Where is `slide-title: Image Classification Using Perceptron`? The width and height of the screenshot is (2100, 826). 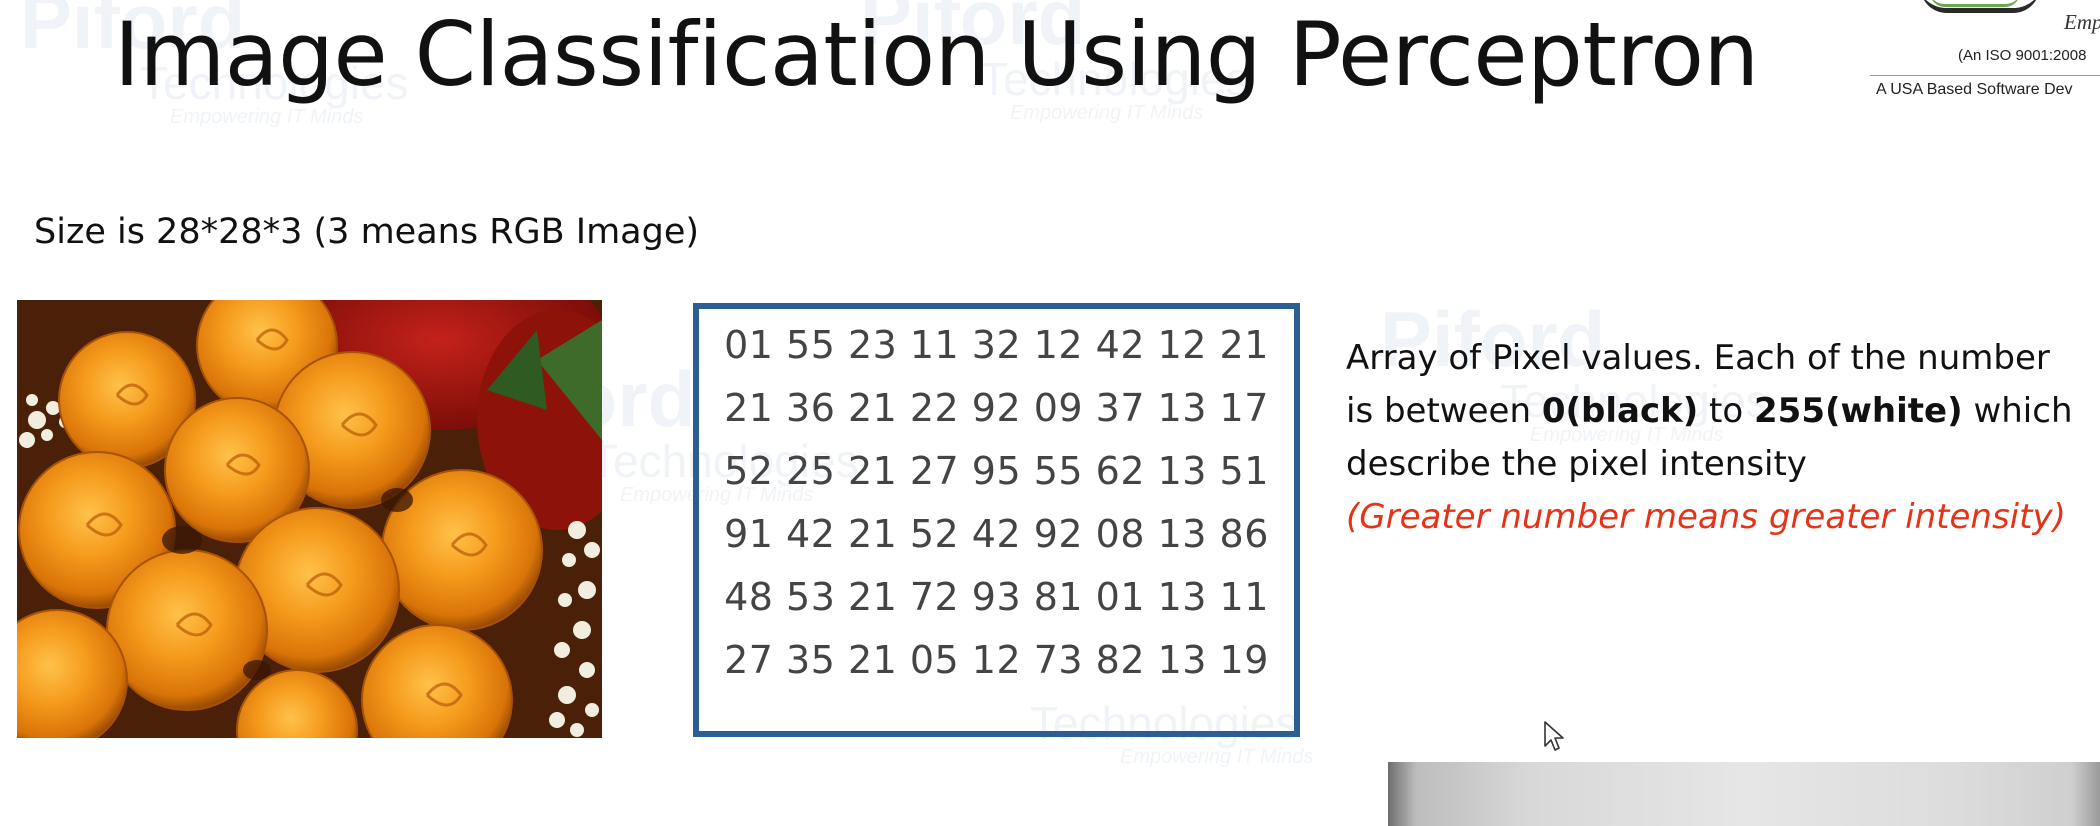 slide-title: Image Classification Using Perceptron is located at coordinates (936, 54).